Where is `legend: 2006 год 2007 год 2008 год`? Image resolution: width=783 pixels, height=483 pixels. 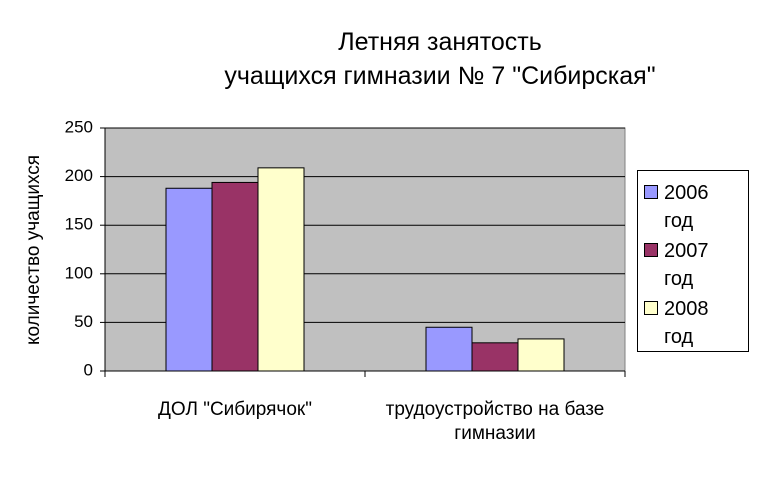 legend: 2006 год 2007 год 2008 год is located at coordinates (693, 261).